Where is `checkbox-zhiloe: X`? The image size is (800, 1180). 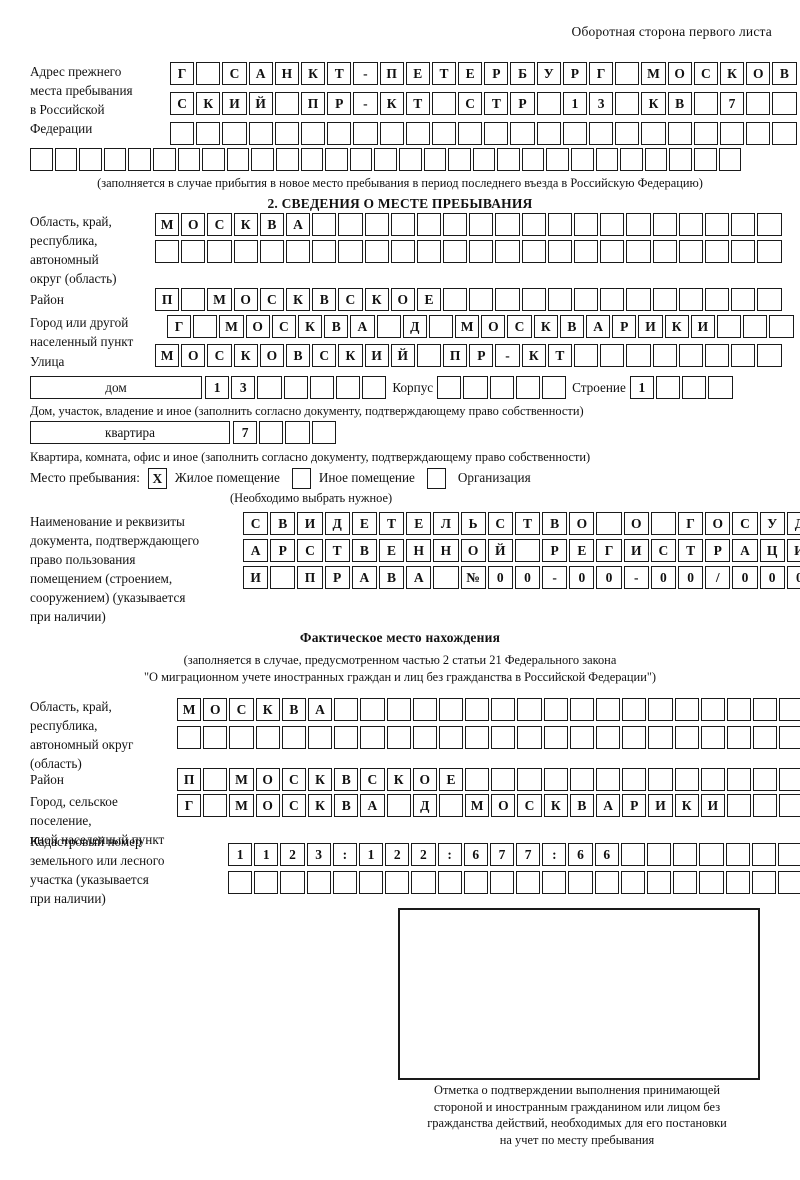
checkbox-zhiloe: X is located at coordinates (157, 478).